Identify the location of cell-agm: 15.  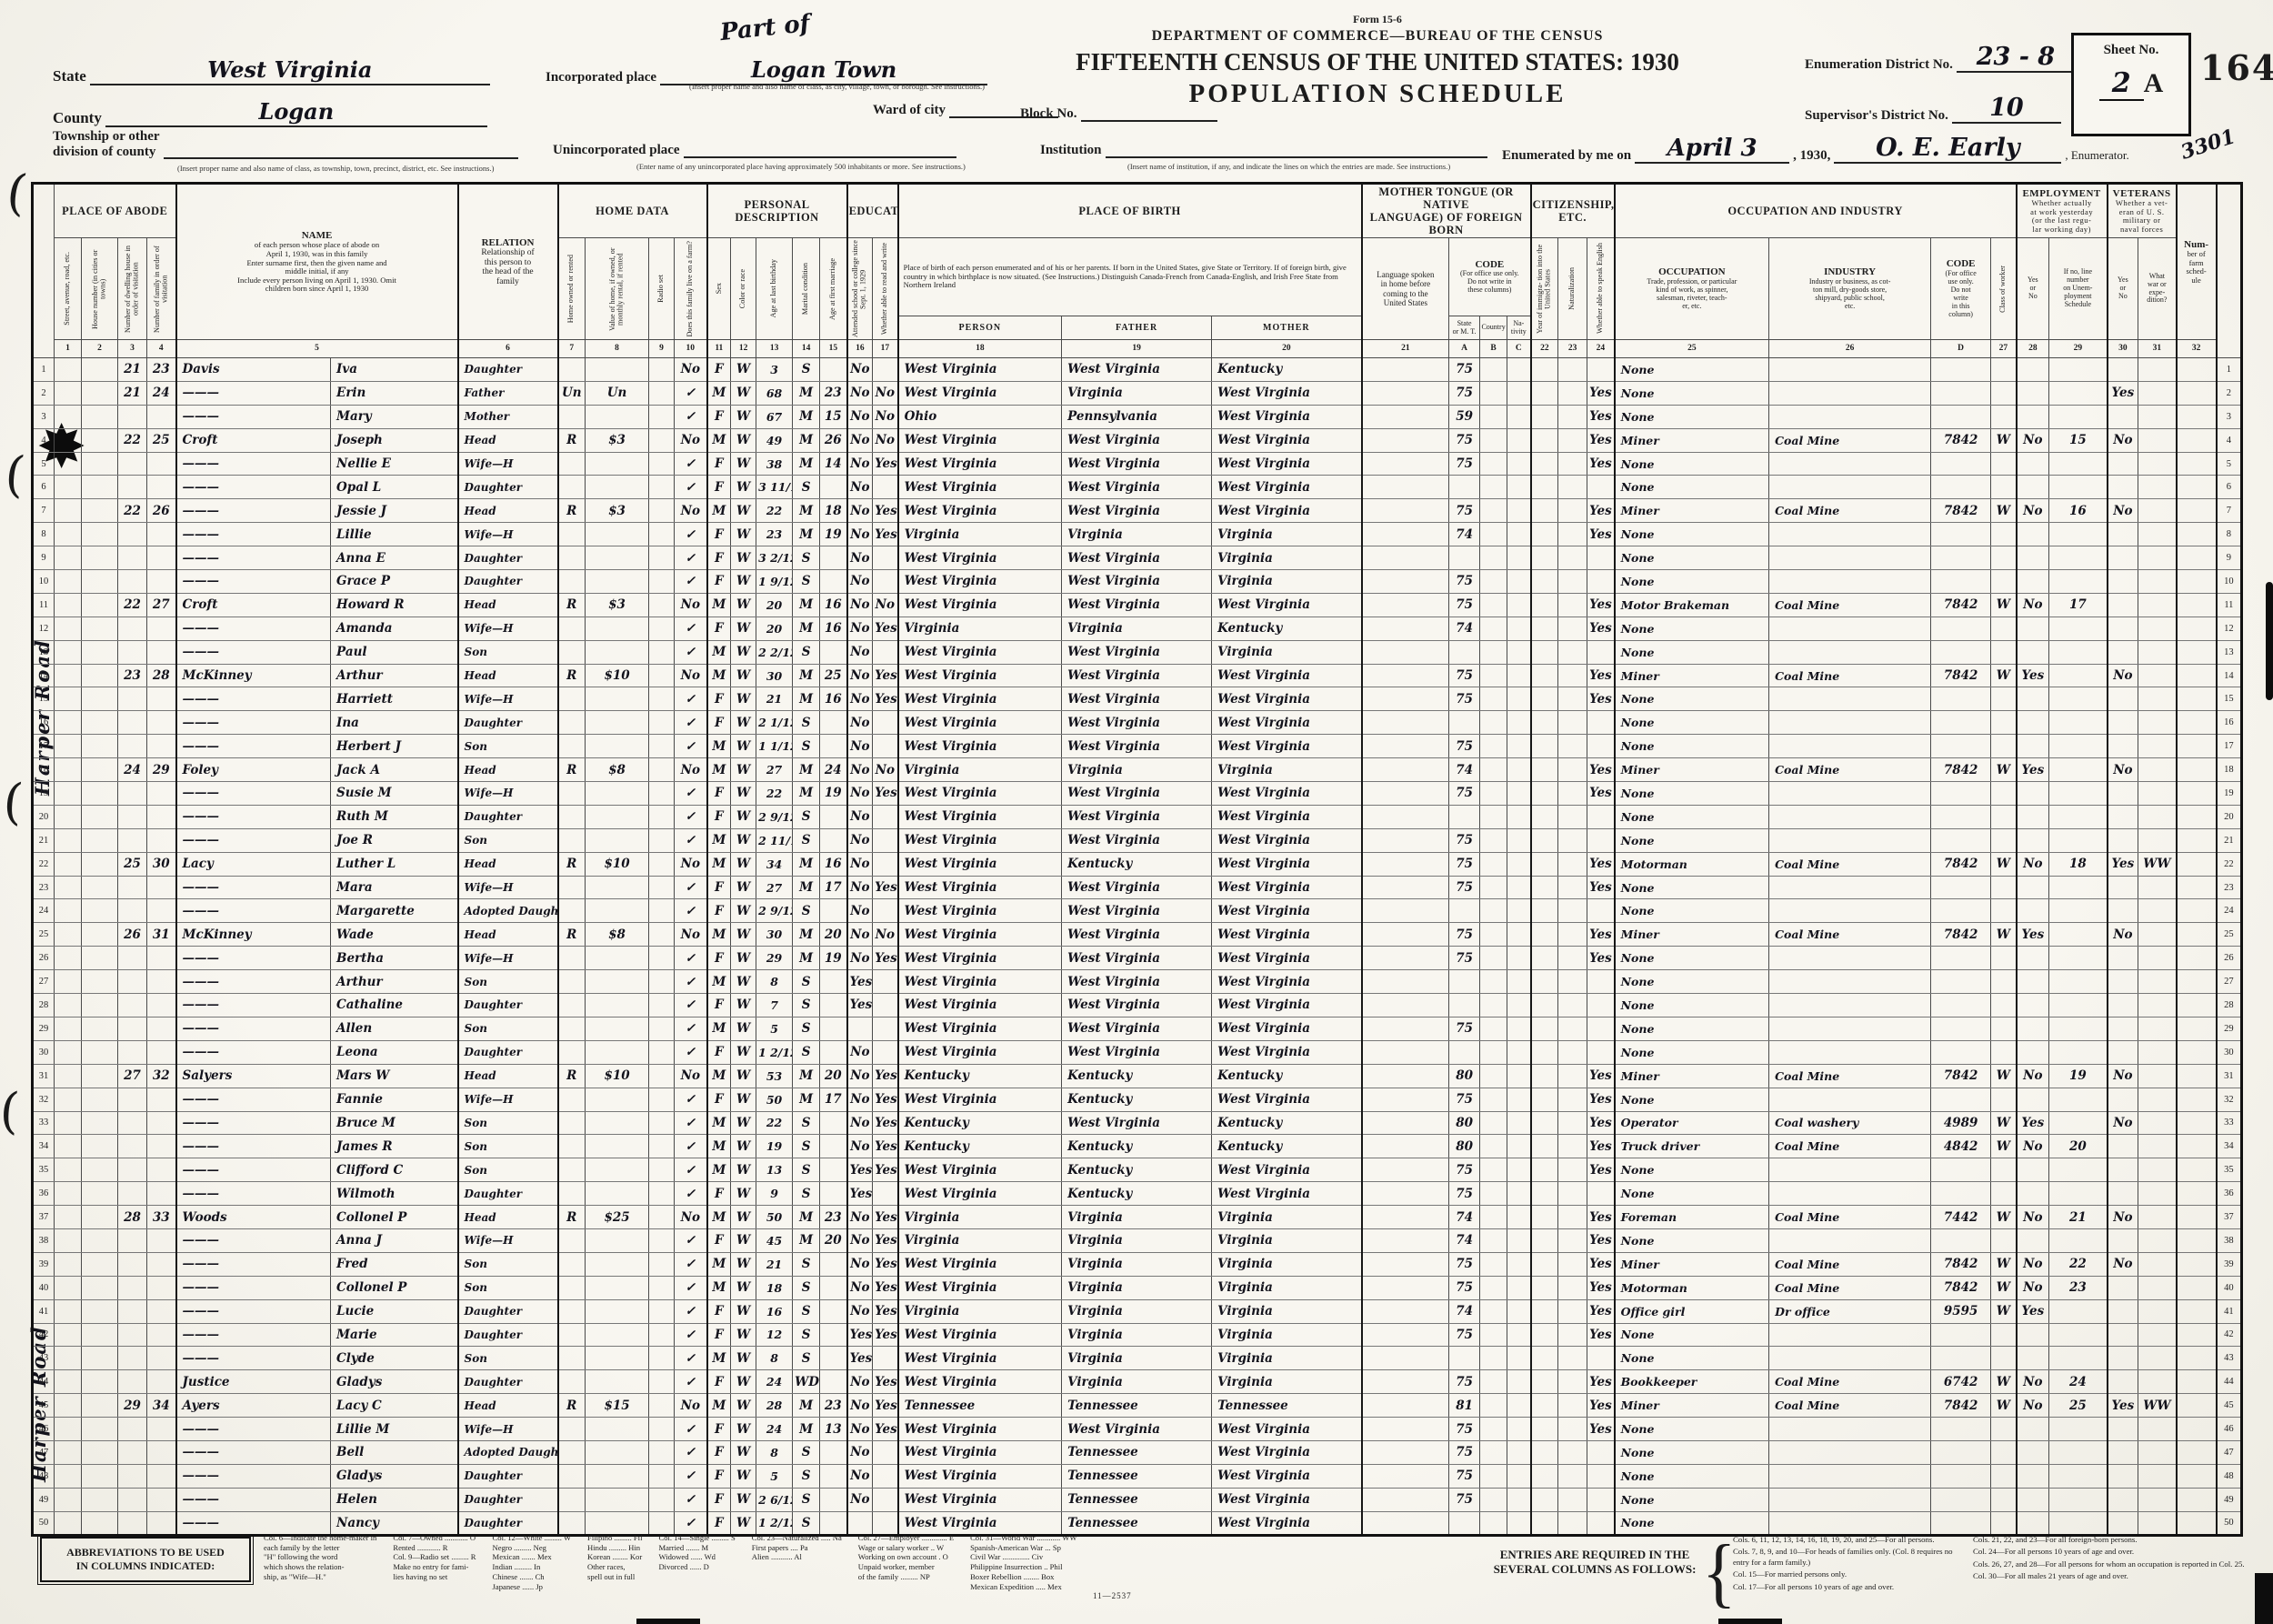
(833, 416).